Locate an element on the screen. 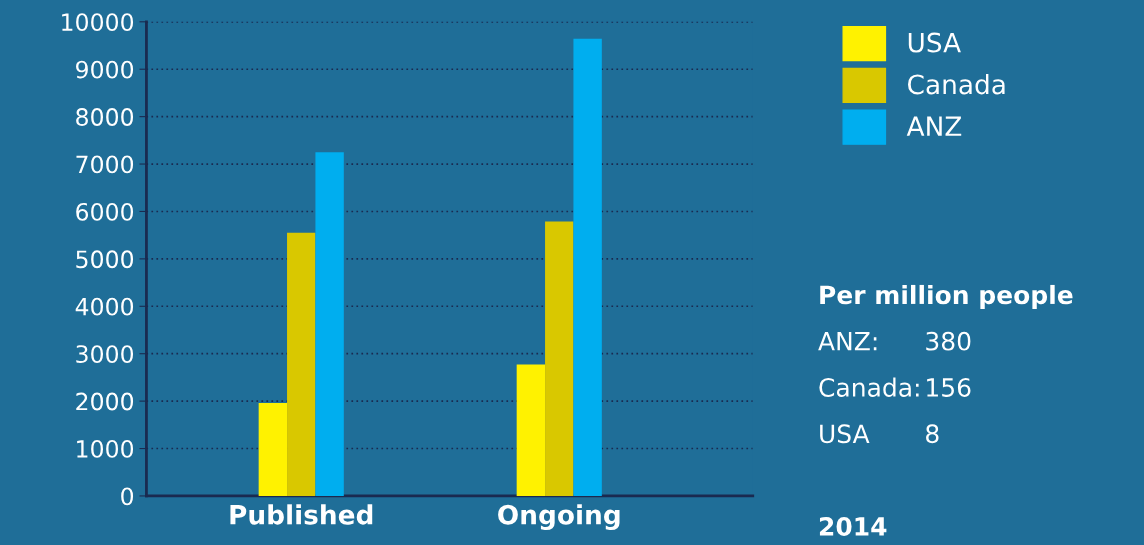  text: 8 is located at coordinates (932, 434).